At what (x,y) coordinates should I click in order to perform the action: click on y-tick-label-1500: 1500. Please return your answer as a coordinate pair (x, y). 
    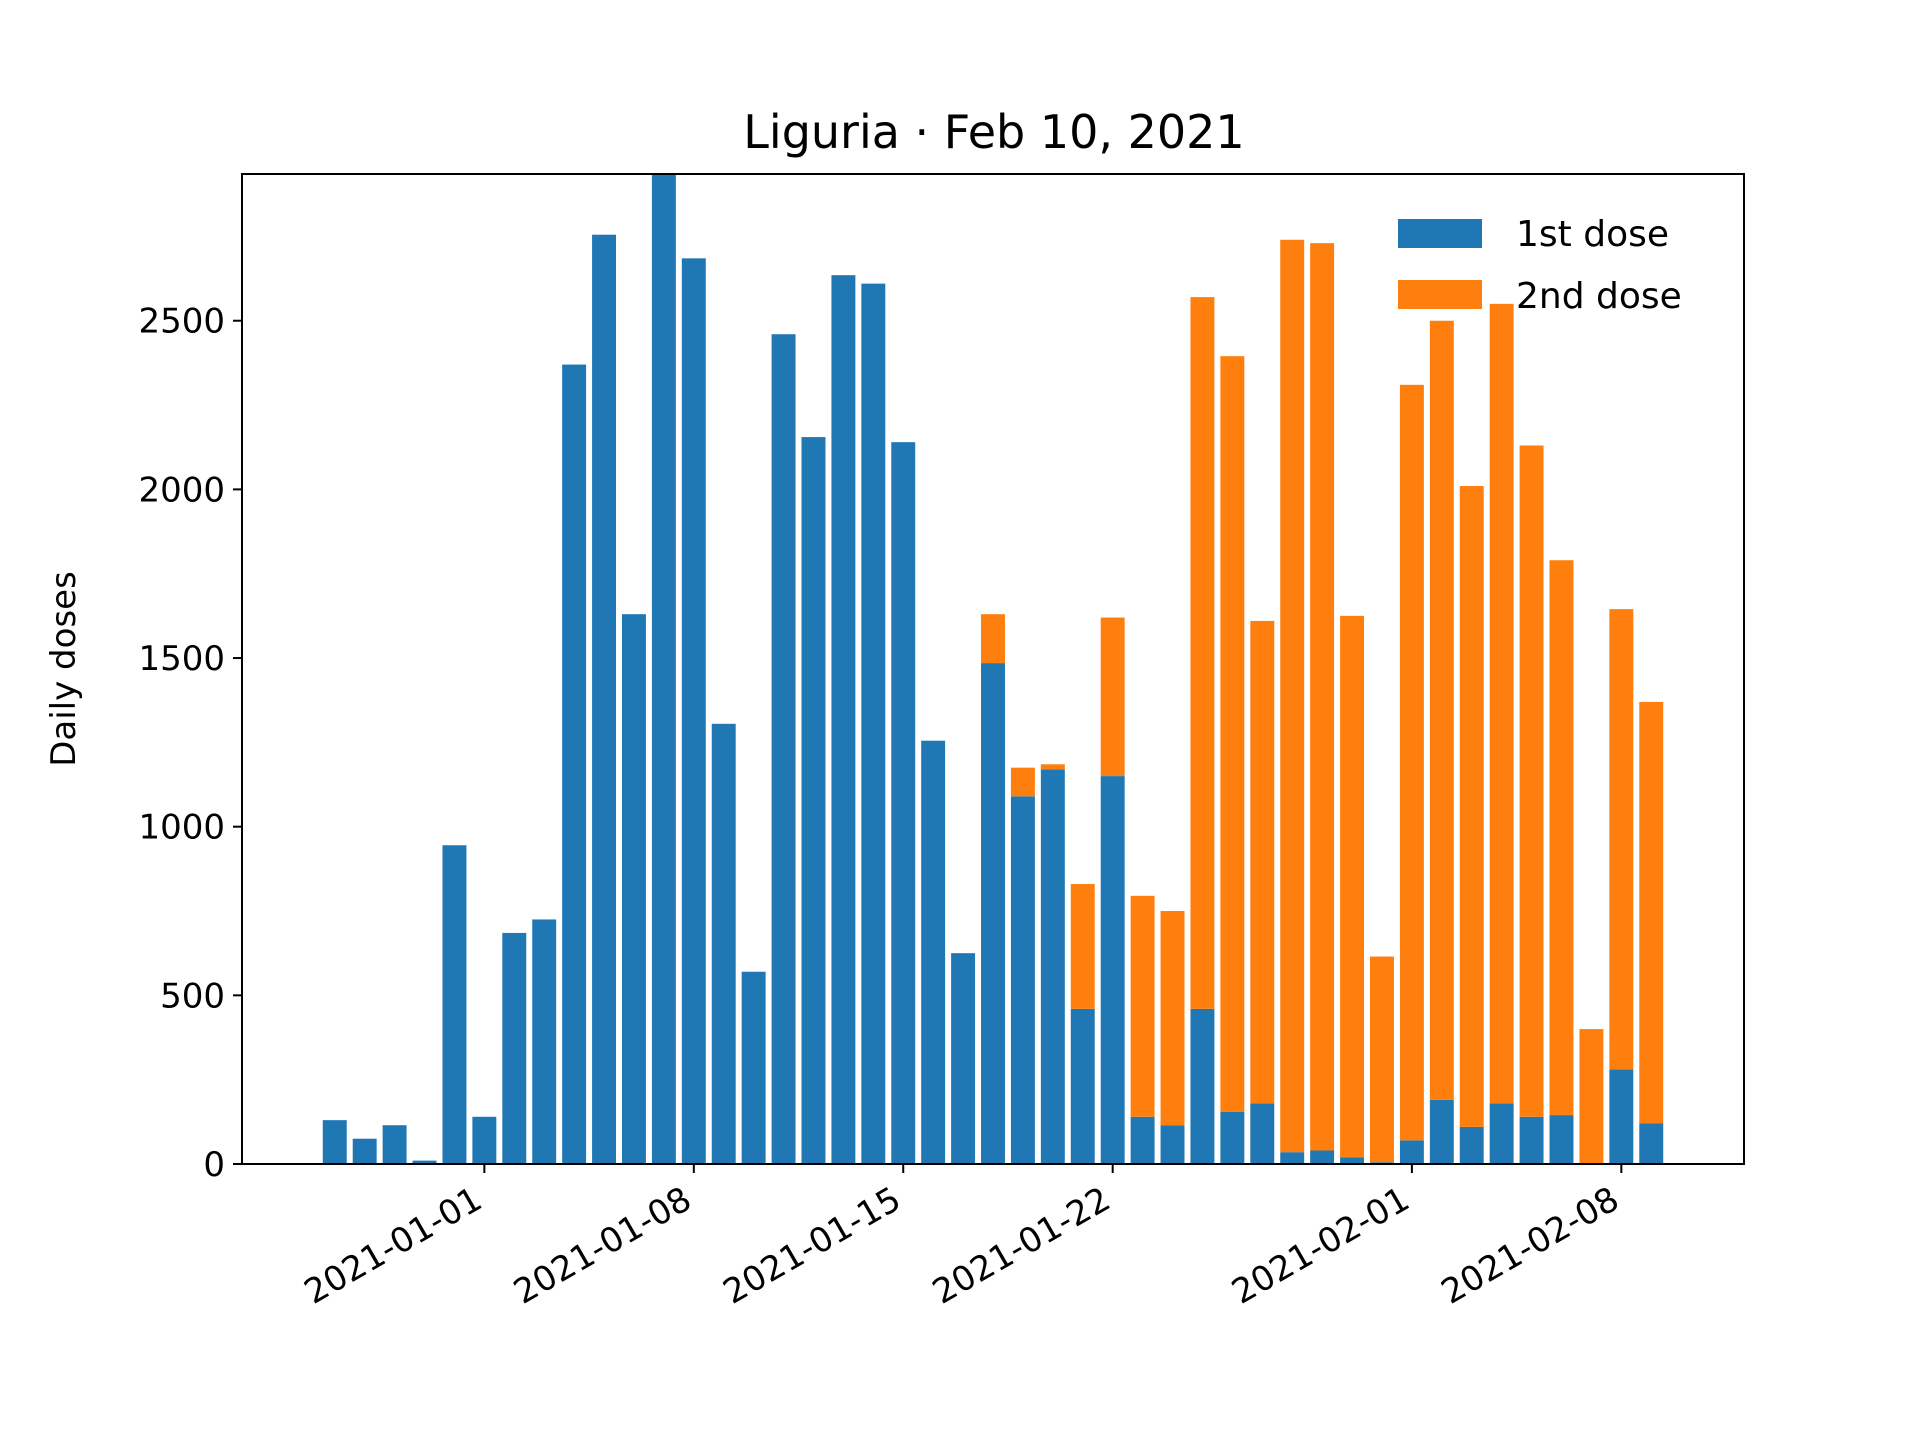
    Looking at the image, I should click on (181, 659).